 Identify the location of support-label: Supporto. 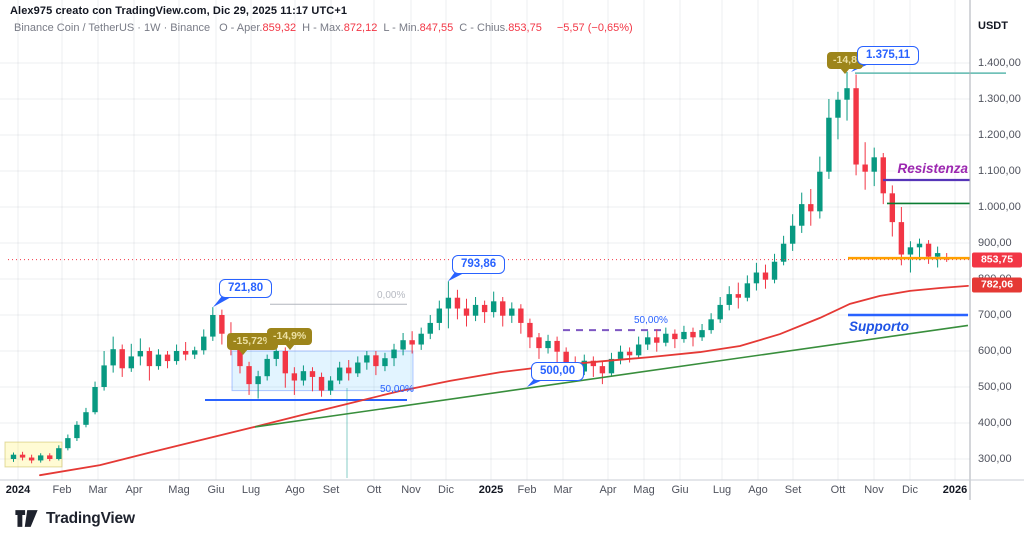
(879, 326).